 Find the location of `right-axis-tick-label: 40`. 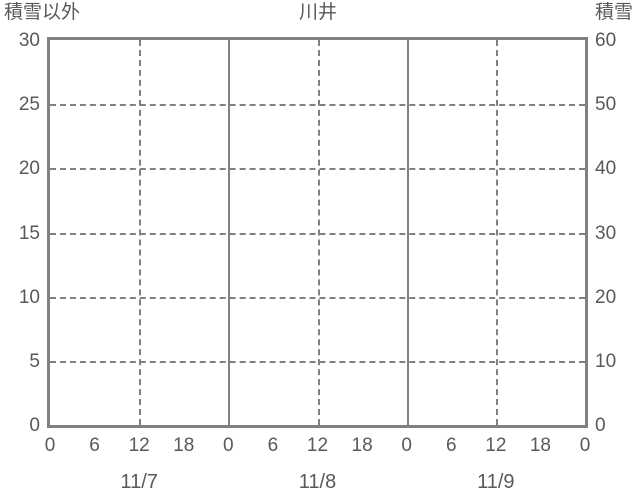

right-axis-tick-label: 40 is located at coordinates (606, 169).